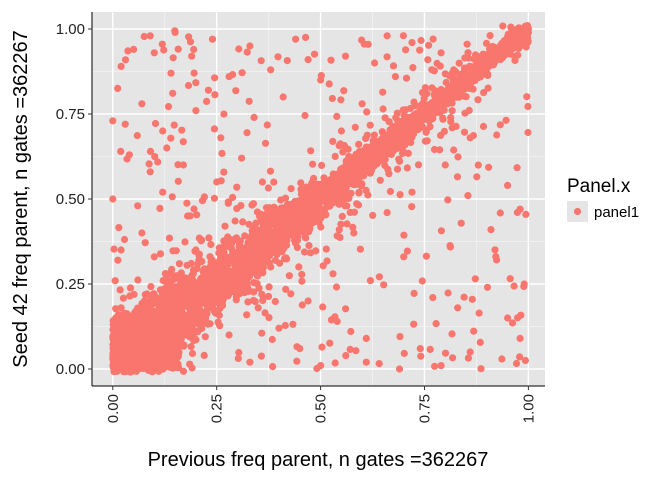 The height and width of the screenshot is (480, 672). What do you see at coordinates (321, 404) in the screenshot?
I see `x-axis-ticks: 0.00 0.25 0.50 0.75 1.00` at bounding box center [321, 404].